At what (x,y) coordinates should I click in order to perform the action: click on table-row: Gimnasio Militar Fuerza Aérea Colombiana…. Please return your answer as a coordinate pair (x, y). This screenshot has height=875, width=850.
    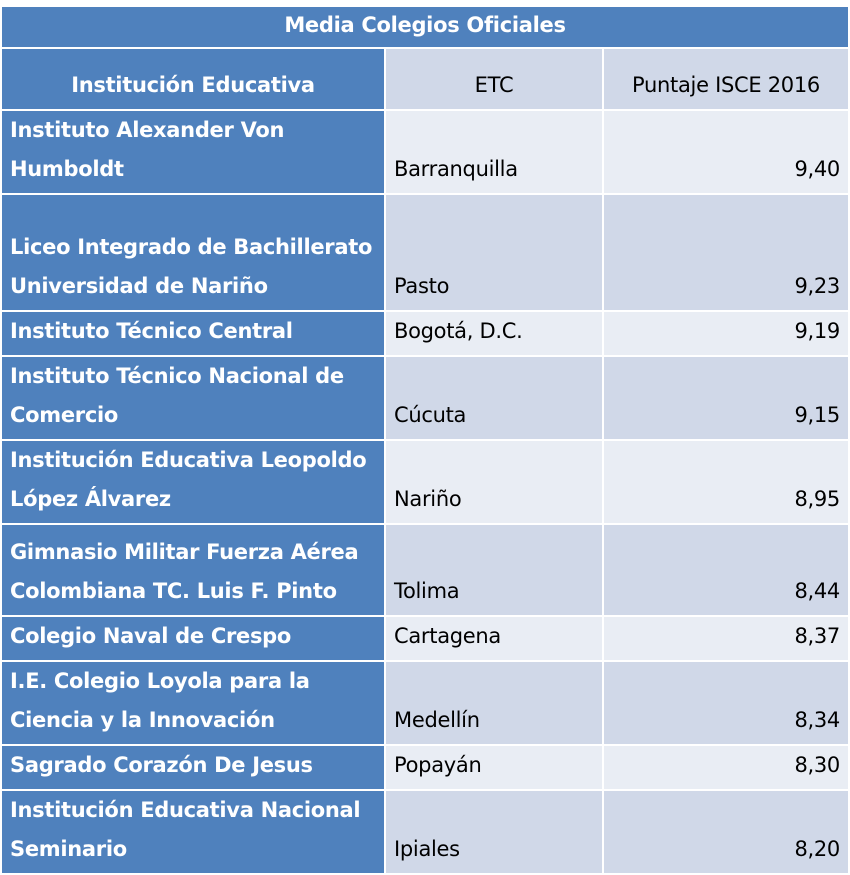
    Looking at the image, I should click on (425, 570).